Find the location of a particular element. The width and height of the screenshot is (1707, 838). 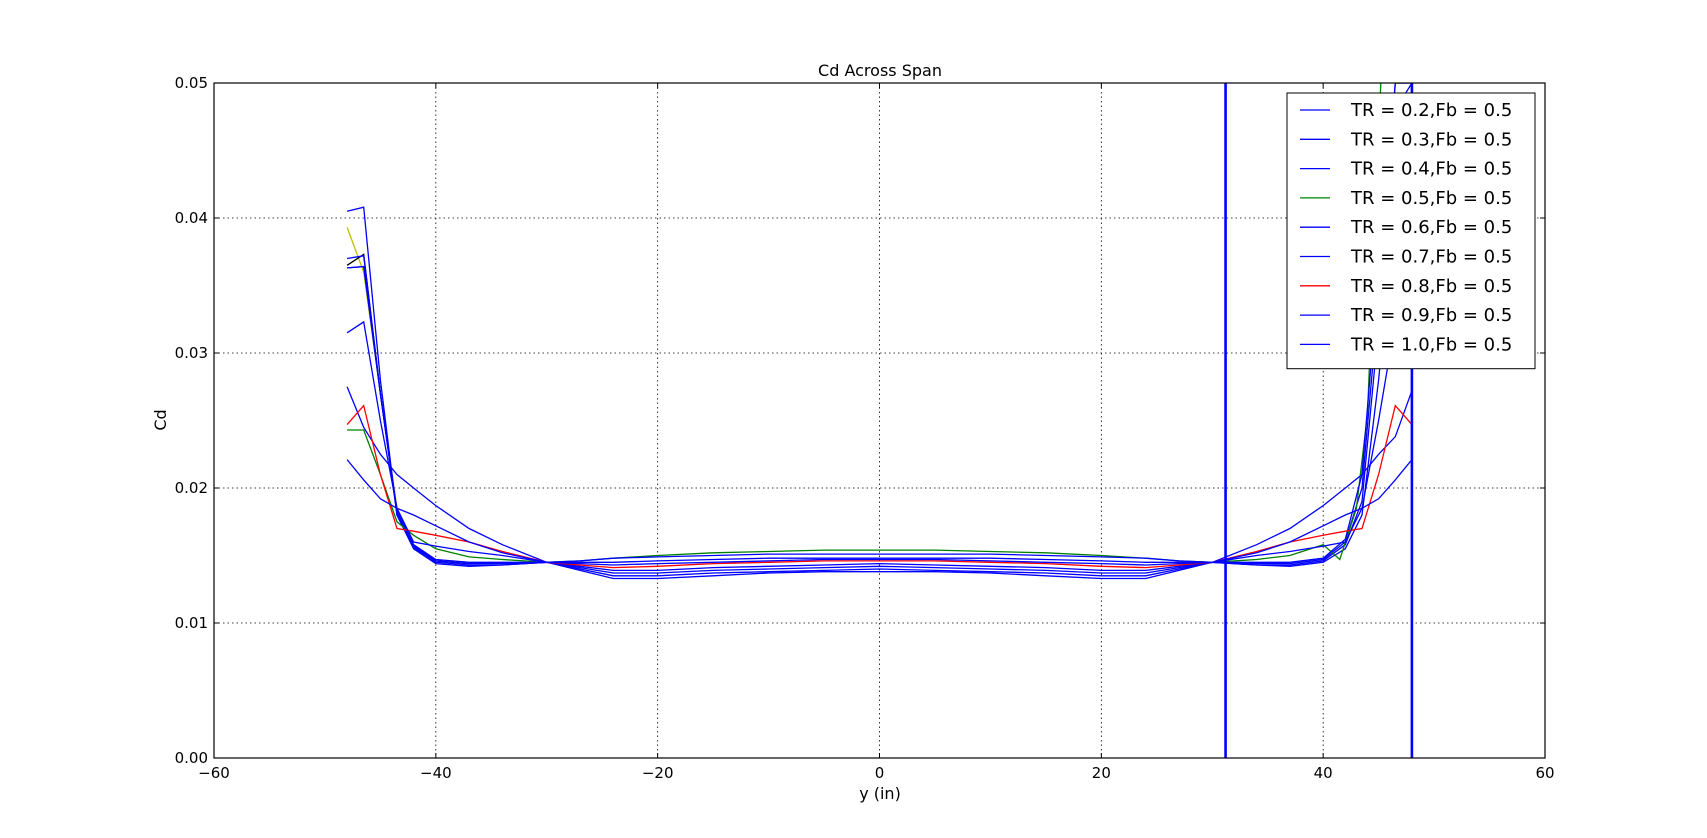

legend-label: TR = 0.5,Fb = 0.5 is located at coordinates (1431, 198).